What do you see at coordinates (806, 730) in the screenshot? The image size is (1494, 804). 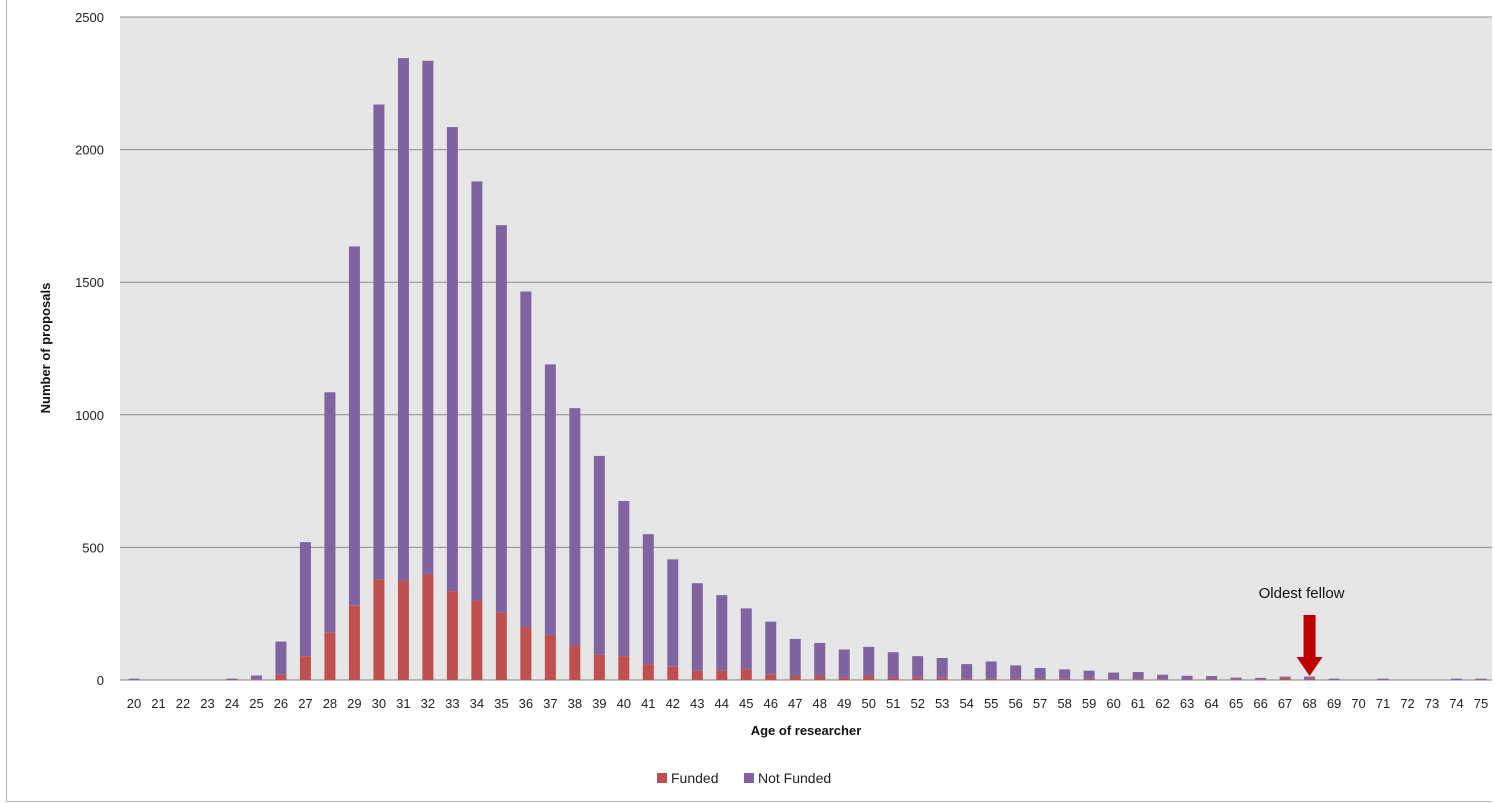 I see `x-axis-title: Age of researcher` at bounding box center [806, 730].